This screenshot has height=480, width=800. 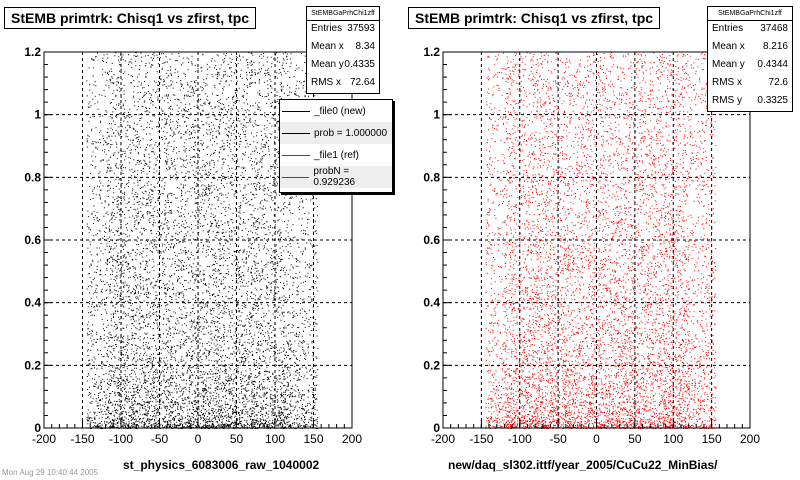 I want to click on right-stats-header: StEMBGaPrhChi1zff, so click(x=750, y=14).